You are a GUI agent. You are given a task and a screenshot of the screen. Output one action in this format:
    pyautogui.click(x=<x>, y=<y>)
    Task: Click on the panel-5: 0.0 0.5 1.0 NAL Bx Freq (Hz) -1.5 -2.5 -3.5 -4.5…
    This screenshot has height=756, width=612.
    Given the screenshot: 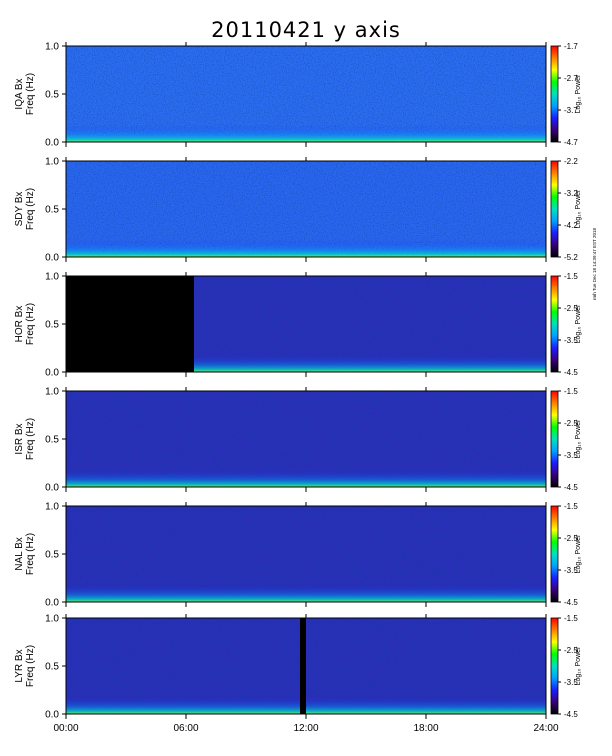 What is the action you would take?
    pyautogui.click(x=298, y=555)
    